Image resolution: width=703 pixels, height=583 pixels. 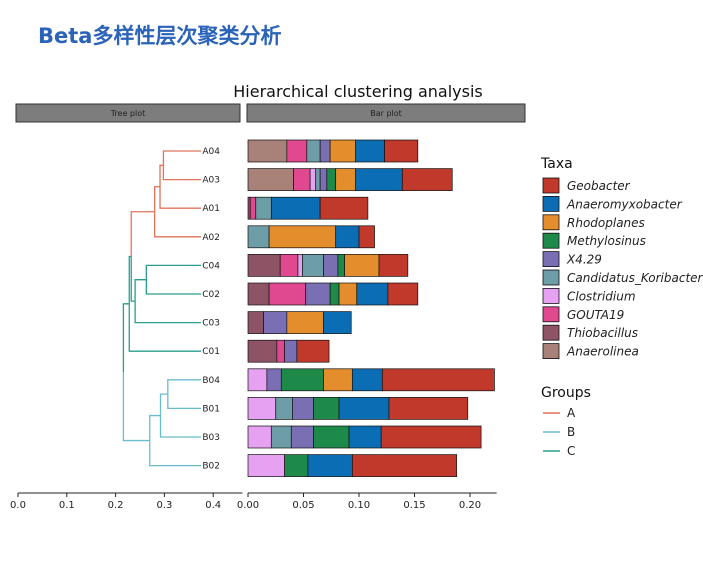 What do you see at coordinates (289, 265) in the screenshot?
I see `bar-segment-C04-gouta19` at bounding box center [289, 265].